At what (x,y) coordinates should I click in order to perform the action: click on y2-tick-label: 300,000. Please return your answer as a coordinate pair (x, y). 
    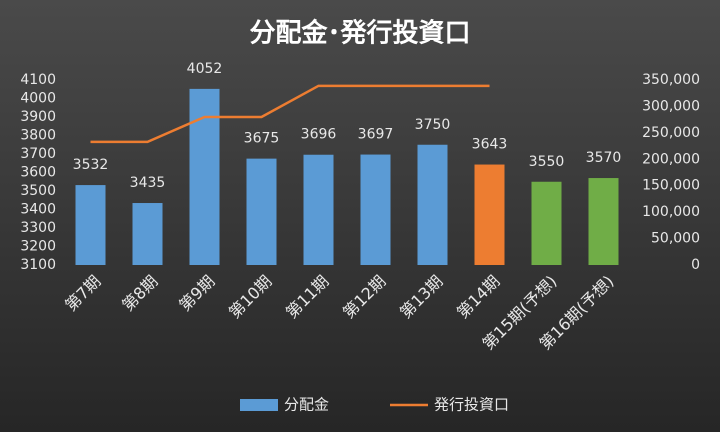
    Looking at the image, I should click on (671, 106).